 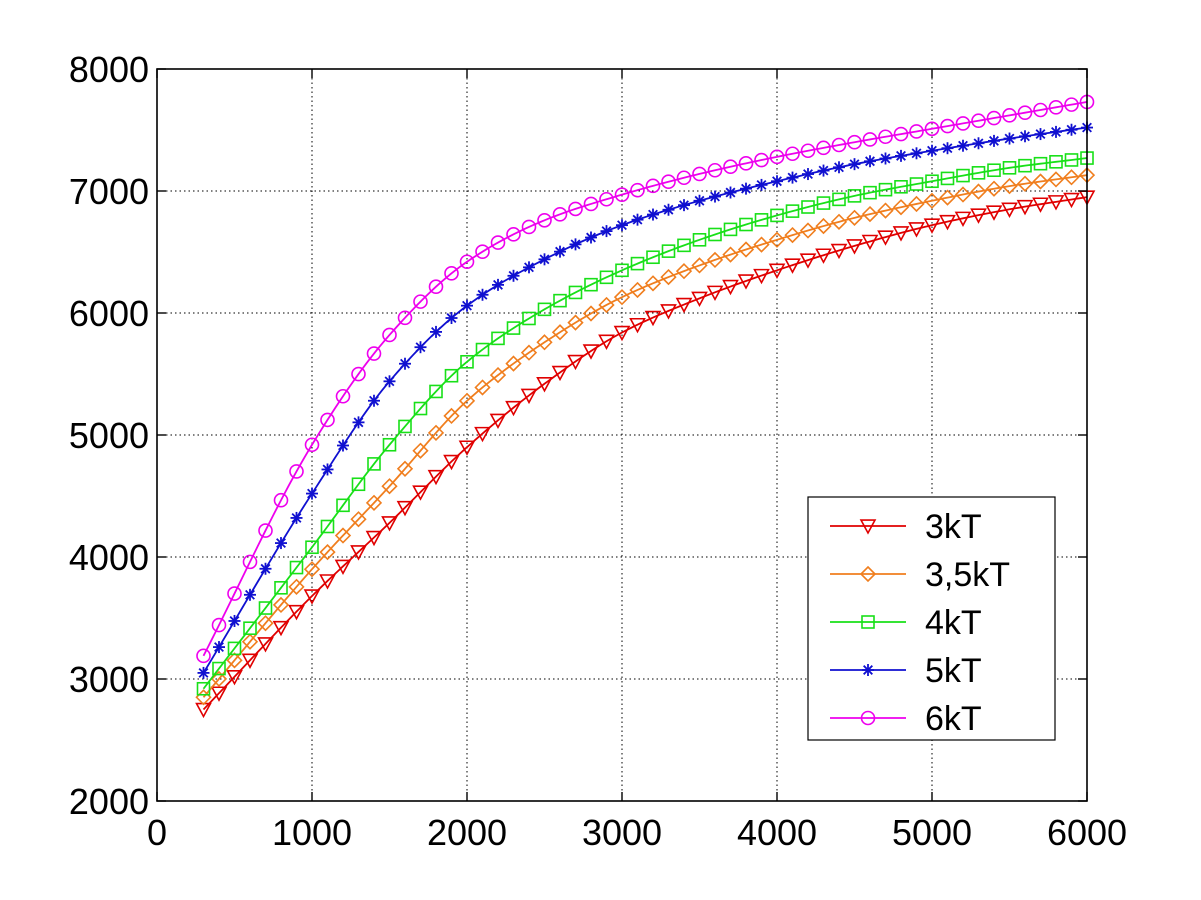 What do you see at coordinates (109, 69) in the screenshot?
I see `y-tick-label: 8000` at bounding box center [109, 69].